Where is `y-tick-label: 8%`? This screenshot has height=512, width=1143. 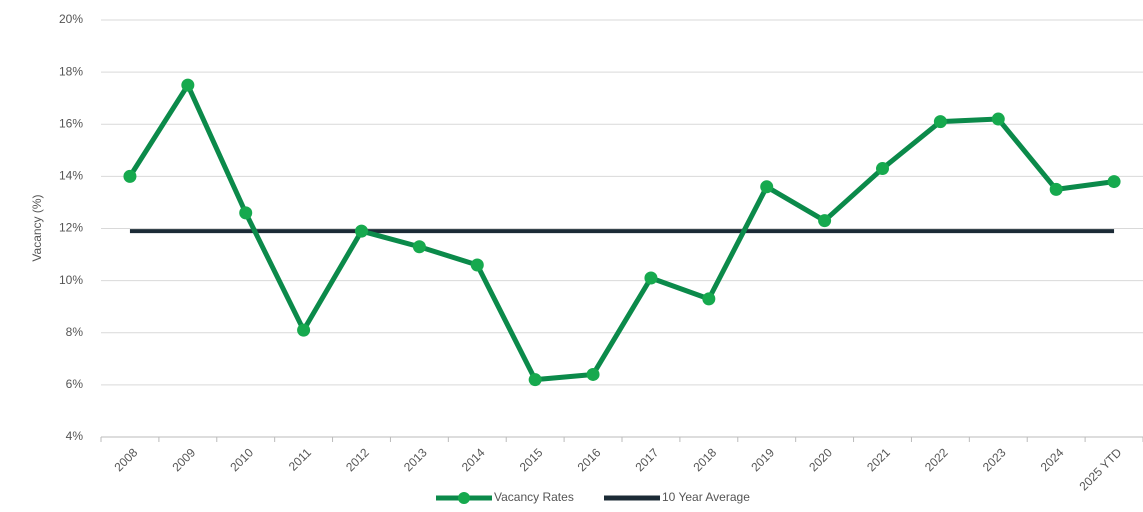
y-tick-label: 8% is located at coordinates (75, 332).